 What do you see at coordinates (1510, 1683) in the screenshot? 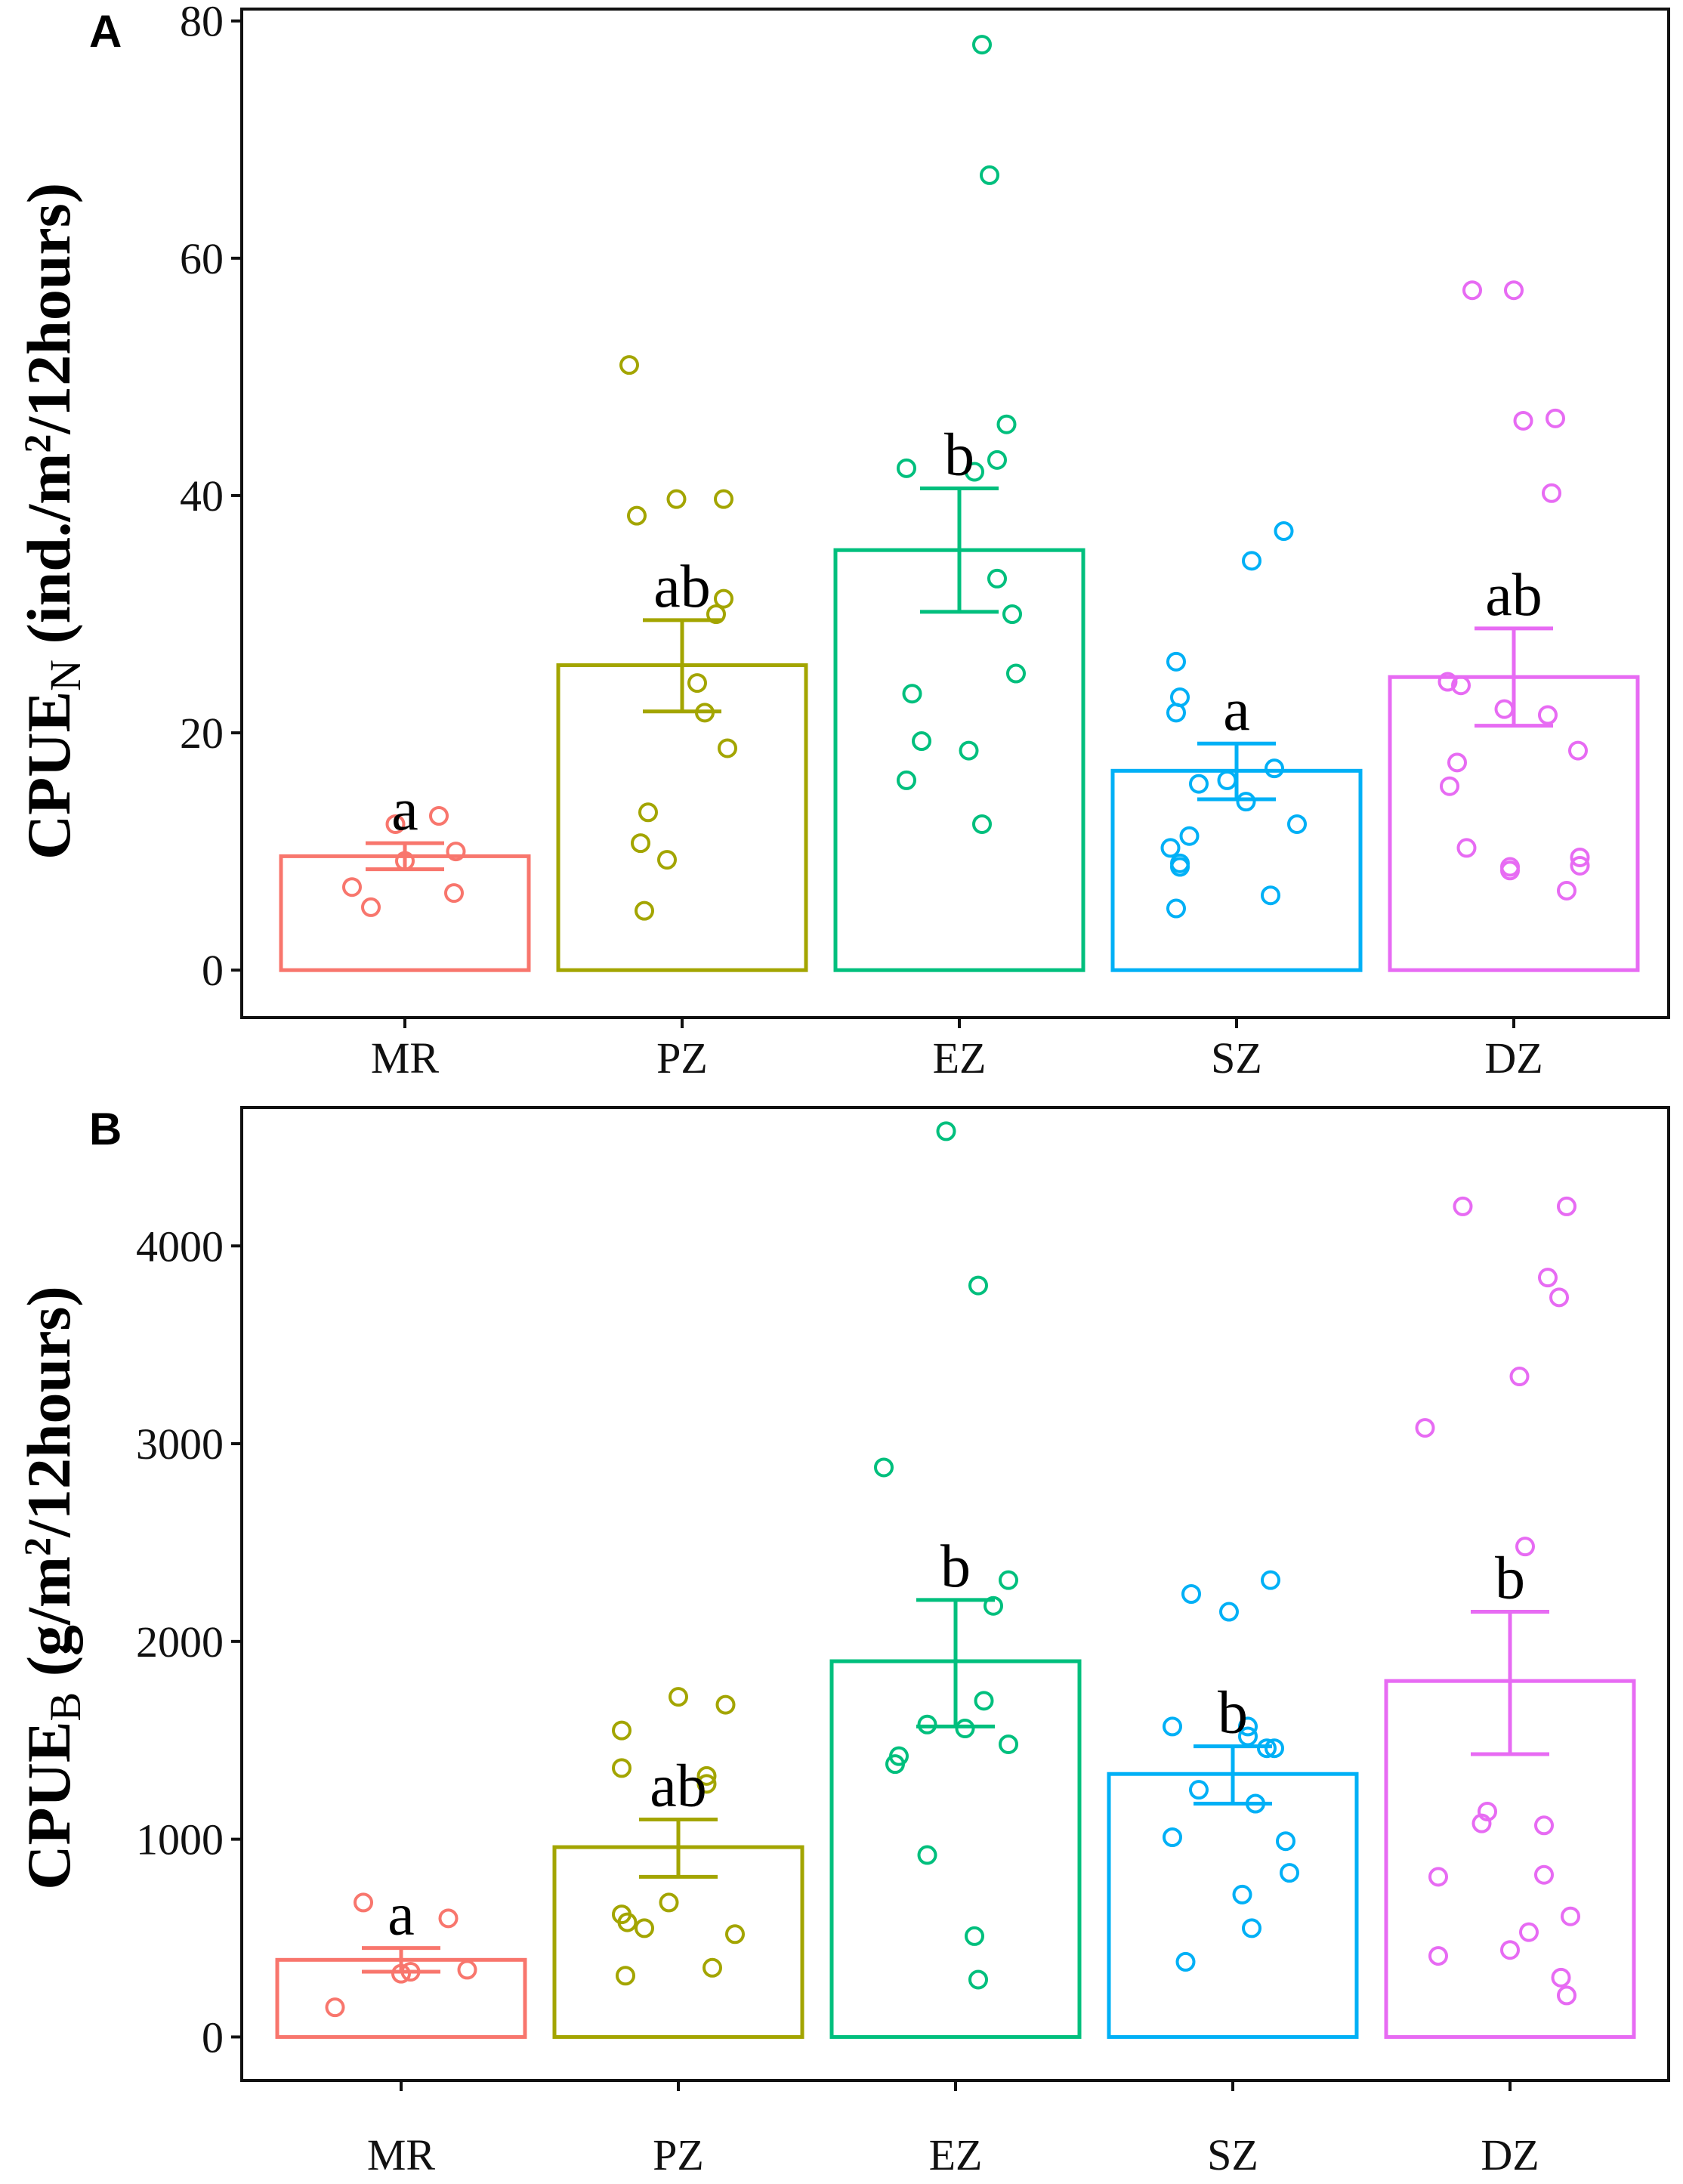
I see `error-bar-dz` at bounding box center [1510, 1683].